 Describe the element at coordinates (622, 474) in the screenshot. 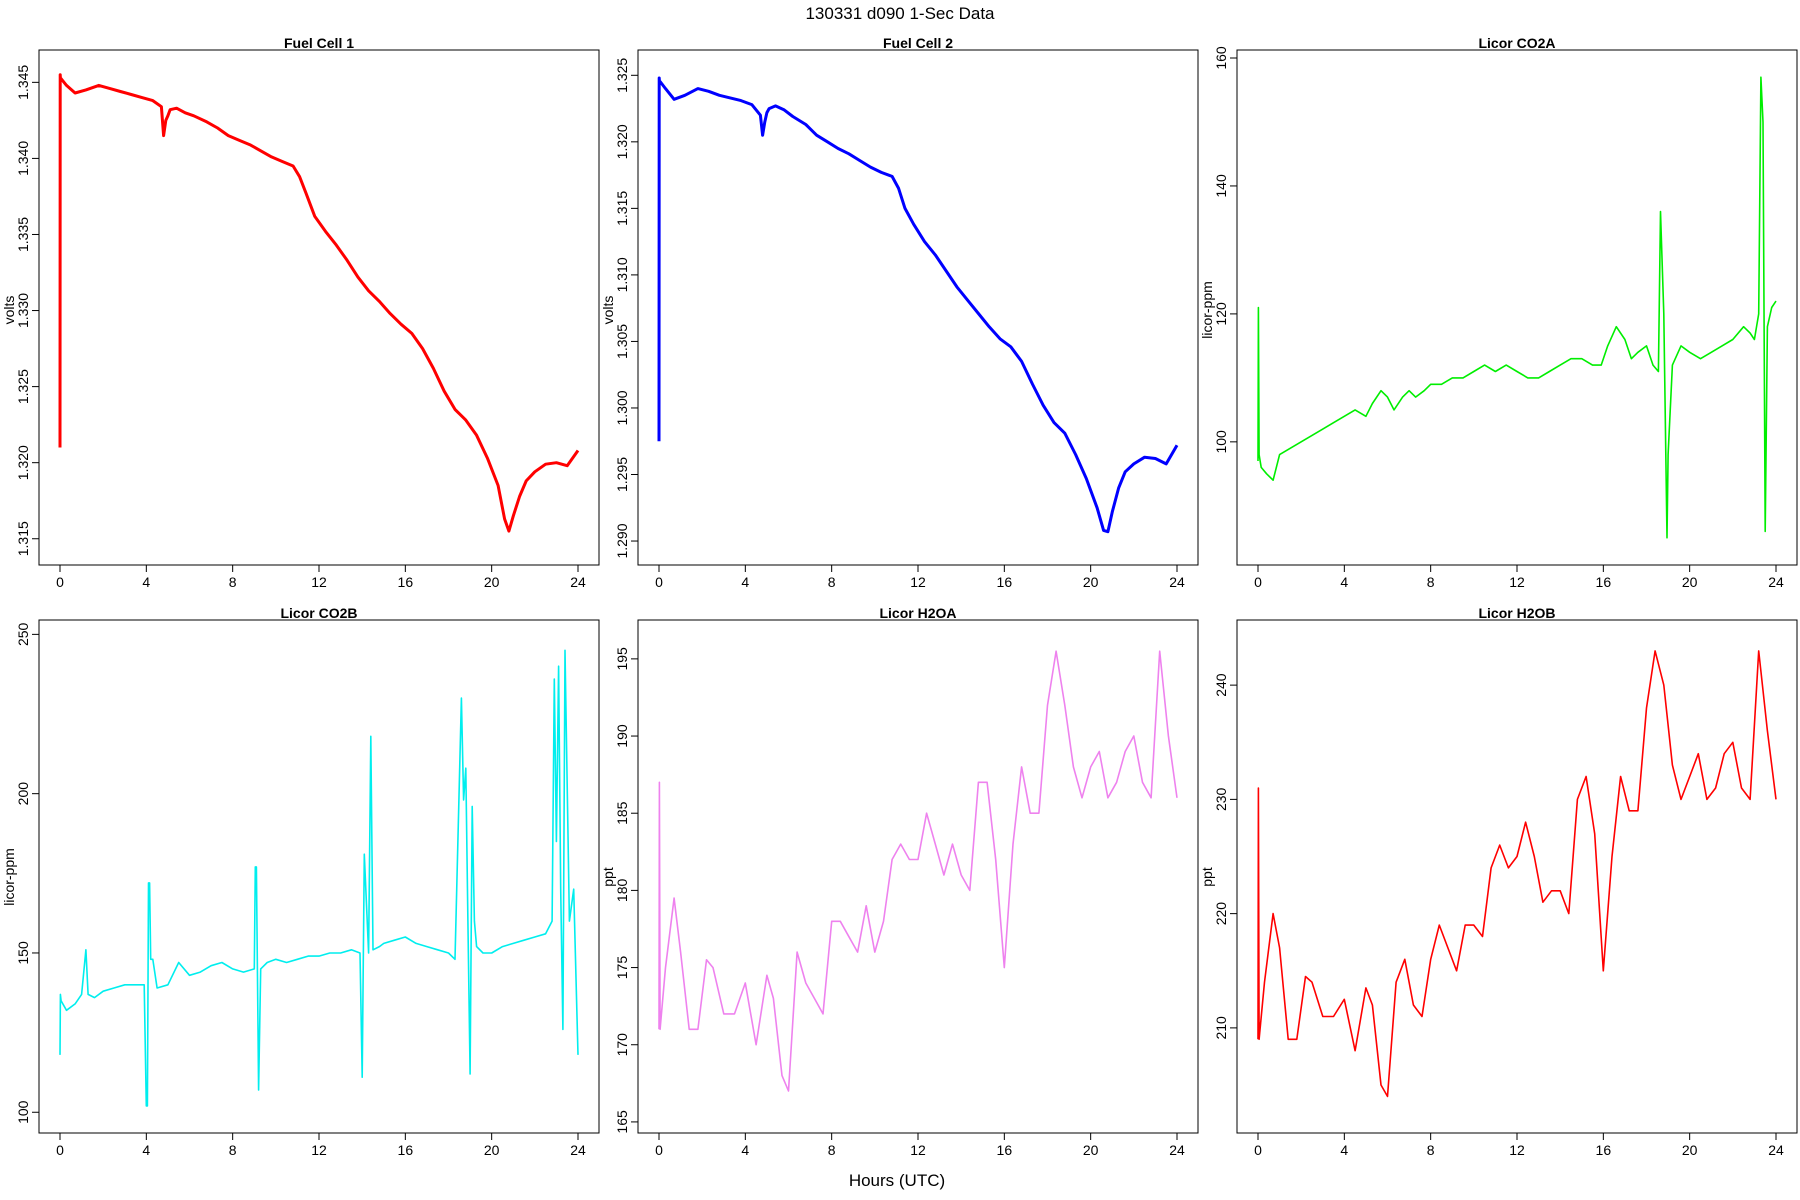

I see `y-tick-label: 1.295` at that location.